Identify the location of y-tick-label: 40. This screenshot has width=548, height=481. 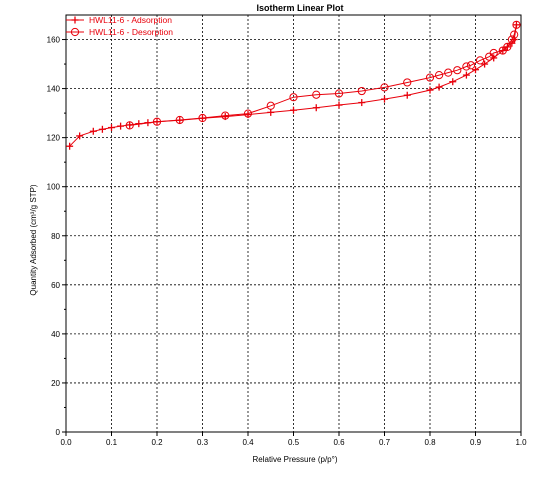
(55, 334).